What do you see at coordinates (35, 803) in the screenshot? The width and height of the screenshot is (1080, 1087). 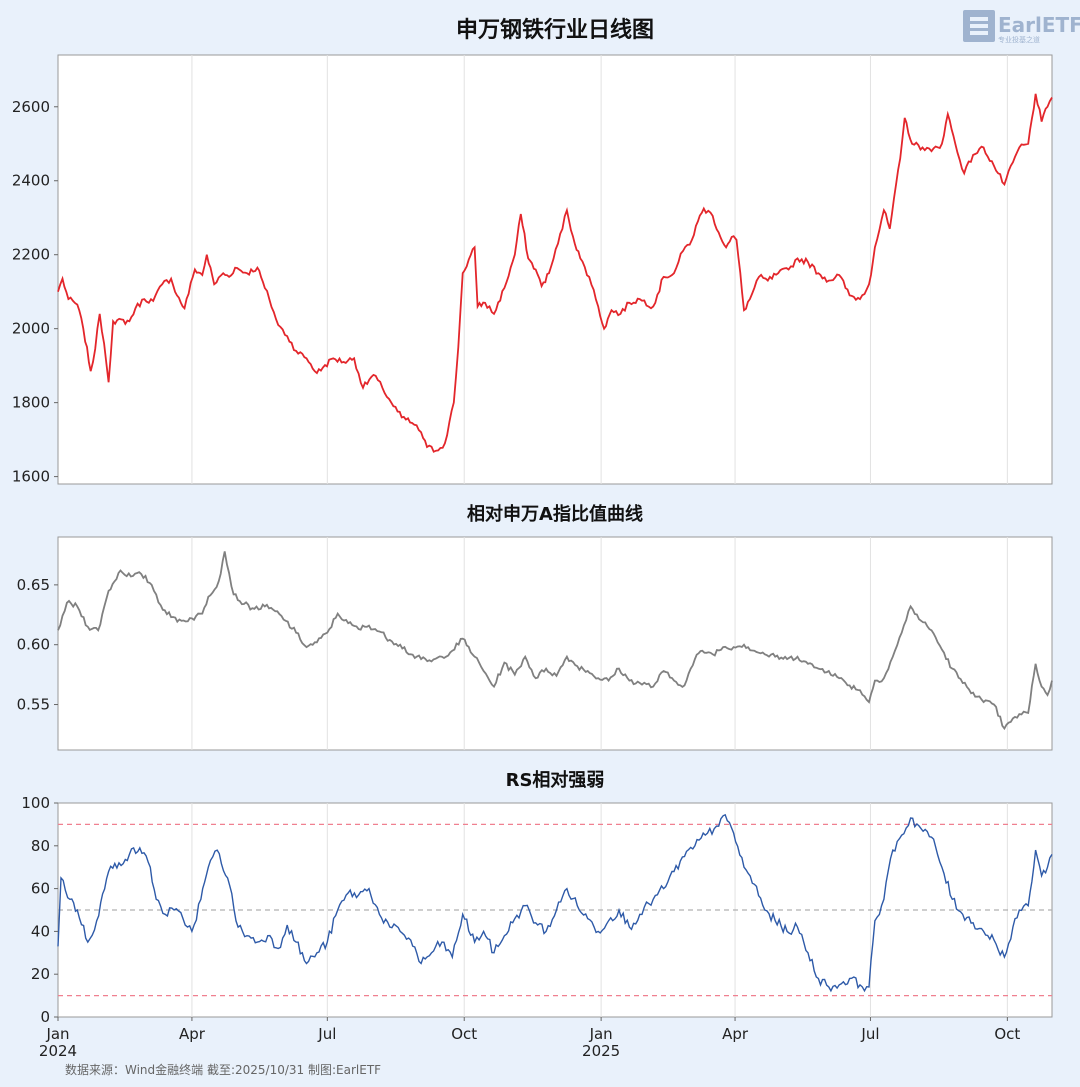 I see `rs-y-tick-label: 100` at bounding box center [35, 803].